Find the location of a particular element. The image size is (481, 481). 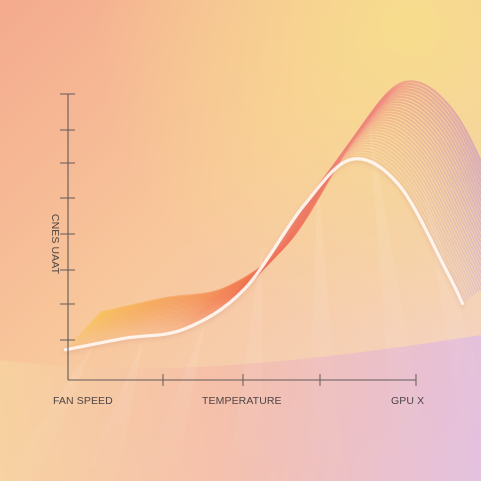

x-tick-label-fan-speed: FAN SPEED is located at coordinates (83, 401).